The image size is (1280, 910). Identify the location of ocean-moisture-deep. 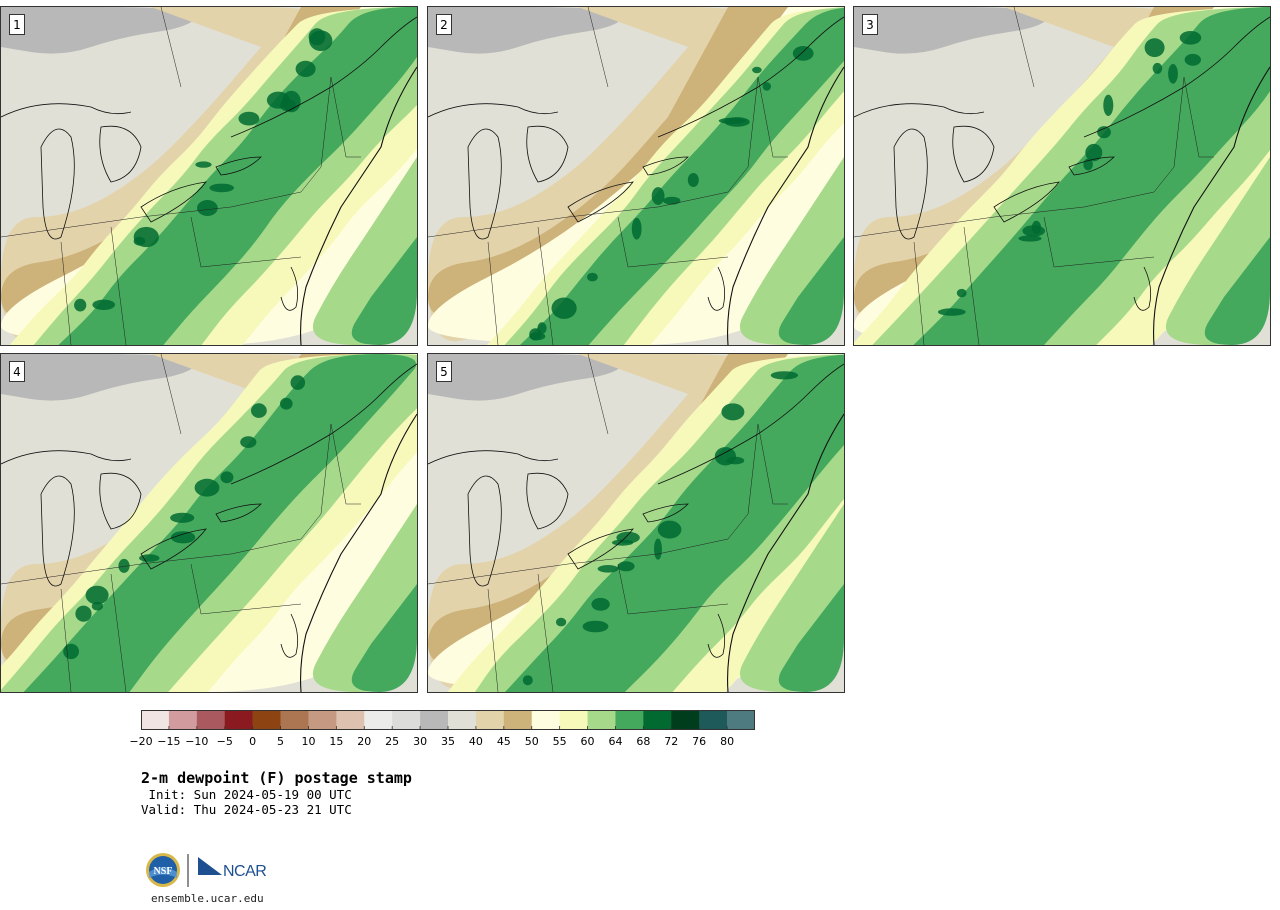
(811, 638).